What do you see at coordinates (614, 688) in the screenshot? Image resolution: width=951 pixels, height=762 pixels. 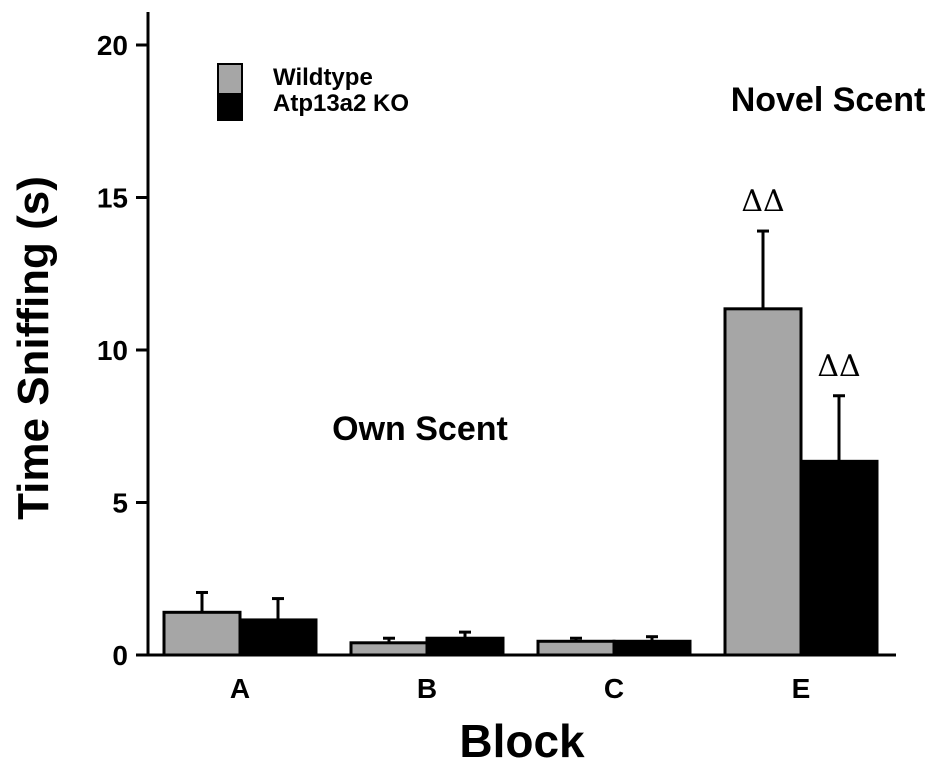 I see `x-tick-label-C: C` at bounding box center [614, 688].